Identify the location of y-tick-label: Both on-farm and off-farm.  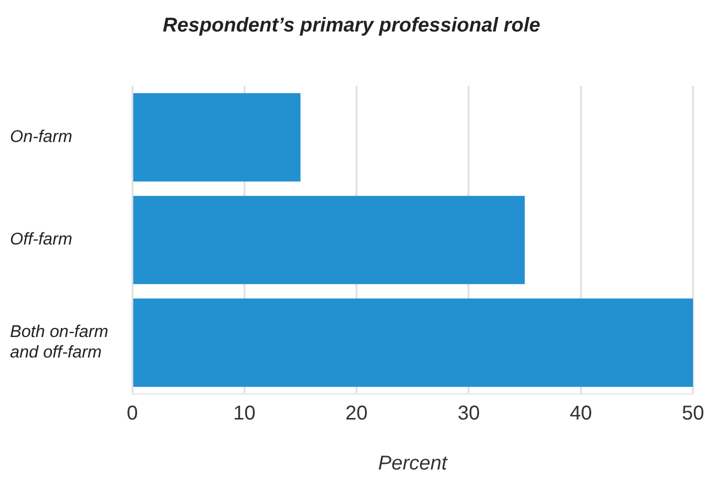
(59, 342).